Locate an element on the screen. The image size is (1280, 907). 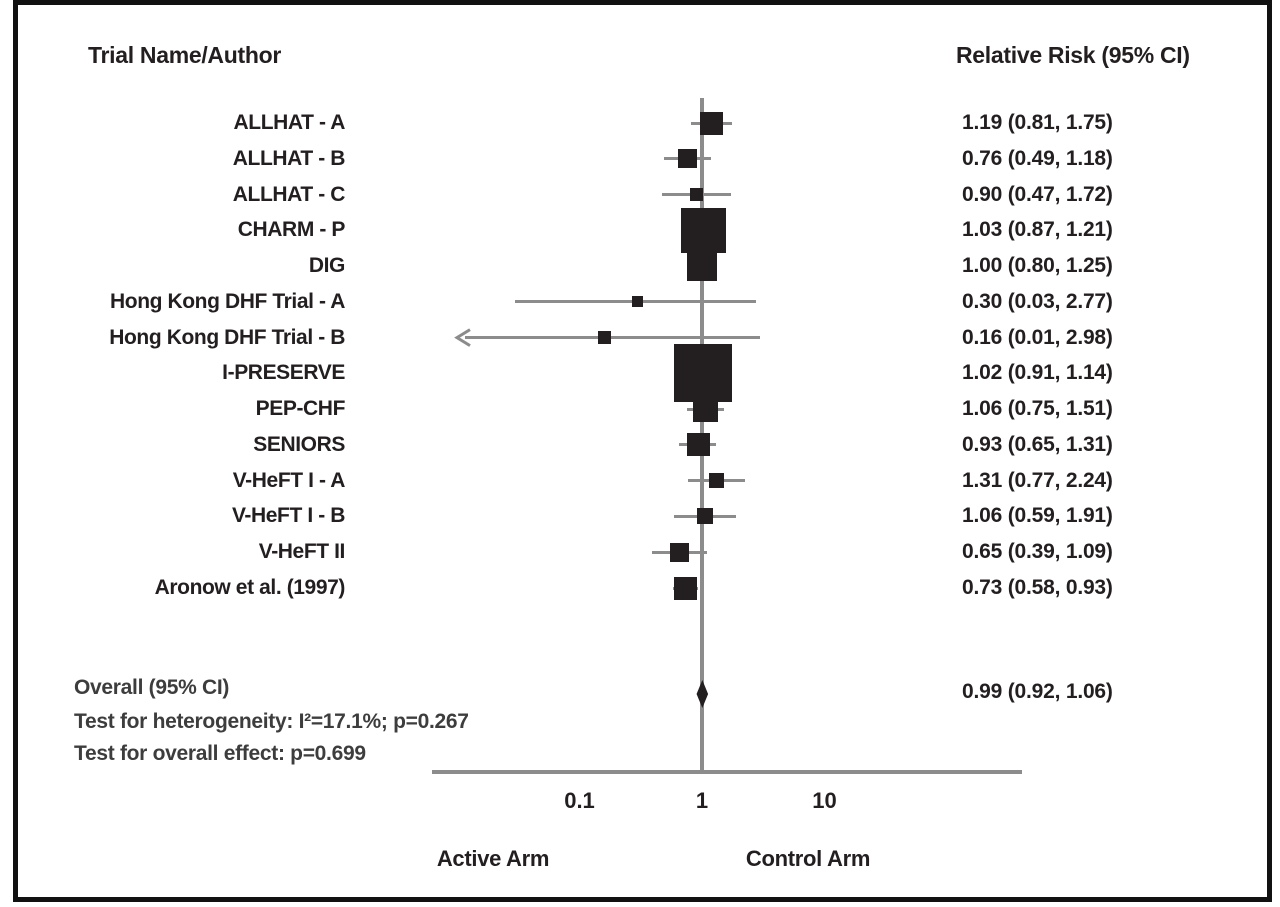
rr-value: 1.00 (0.80, 1.25) is located at coordinates (1037, 266).